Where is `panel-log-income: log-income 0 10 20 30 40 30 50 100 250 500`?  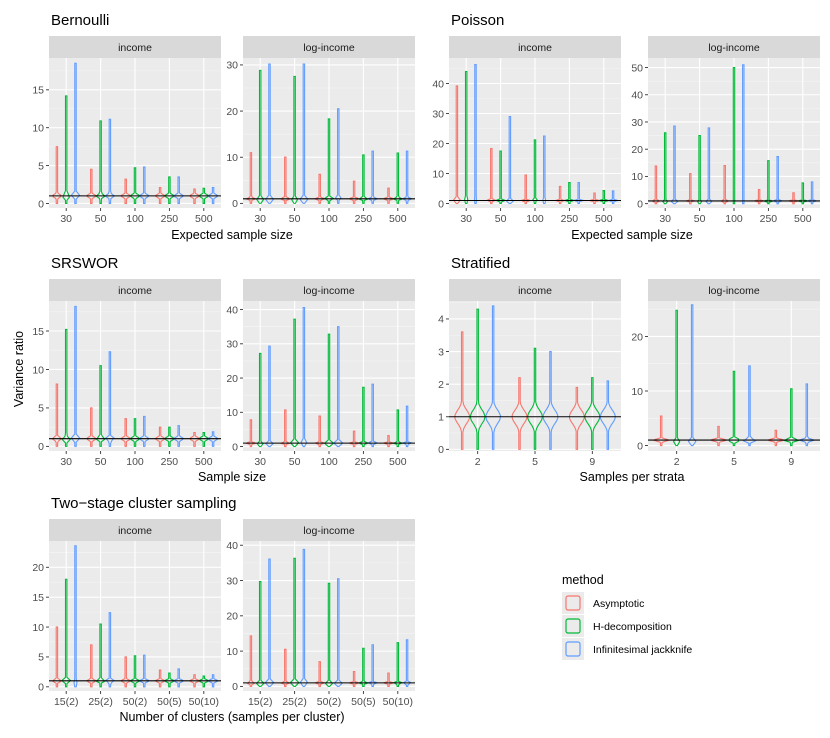 panel-log-income: log-income 0 10 20 30 40 30 50 100 250 500 is located at coordinates (320, 373).